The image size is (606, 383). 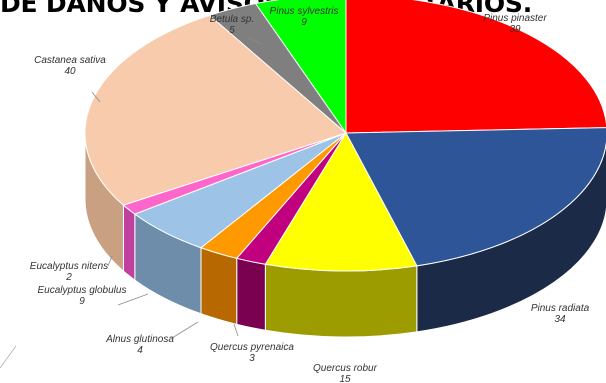 What do you see at coordinates (252, 358) in the screenshot?
I see `value-quercus-pyrenaica: 3` at bounding box center [252, 358].